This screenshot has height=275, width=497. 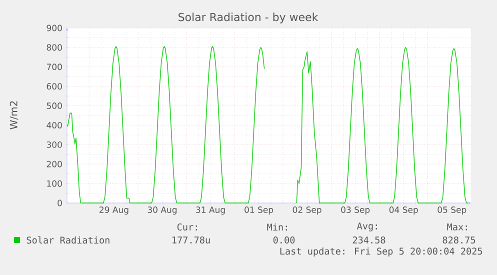 I want to click on x-tick-label: 04 Sep, so click(x=403, y=210).